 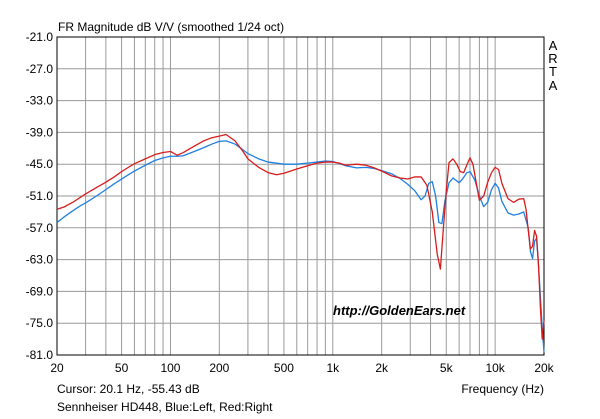 What do you see at coordinates (40, 164) in the screenshot?
I see `y-tick-label-4: -45.0` at bounding box center [40, 164].